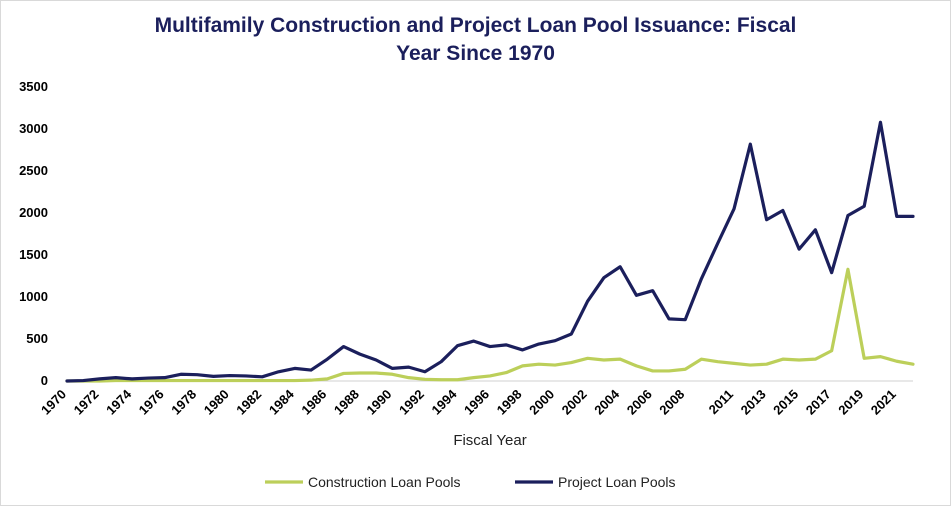 Image resolution: width=951 pixels, height=506 pixels. I want to click on x-tick-label: 1978, so click(183, 402).